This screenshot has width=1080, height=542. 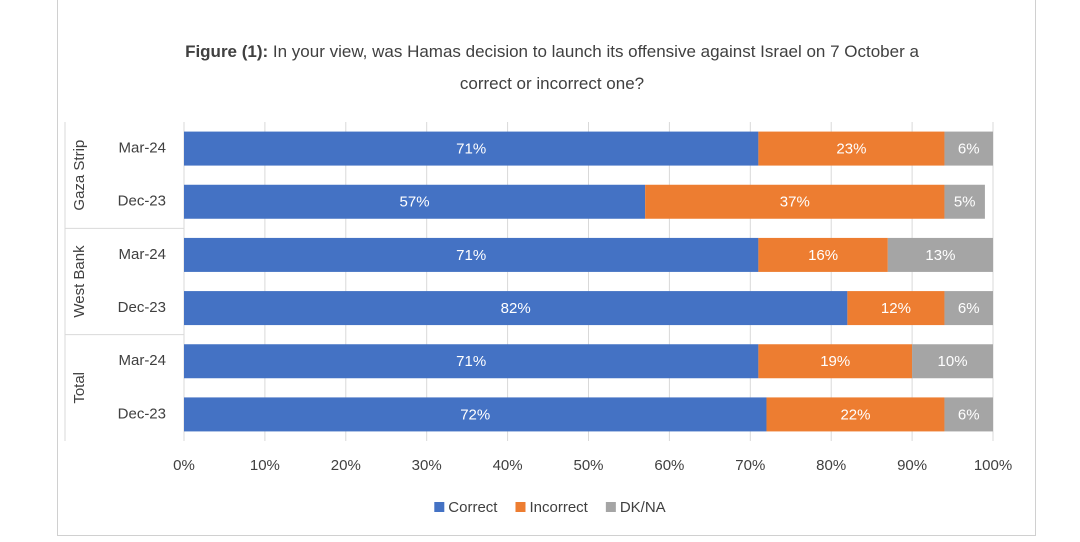 I want to click on x-tick-label: 0%, so click(x=184, y=465).